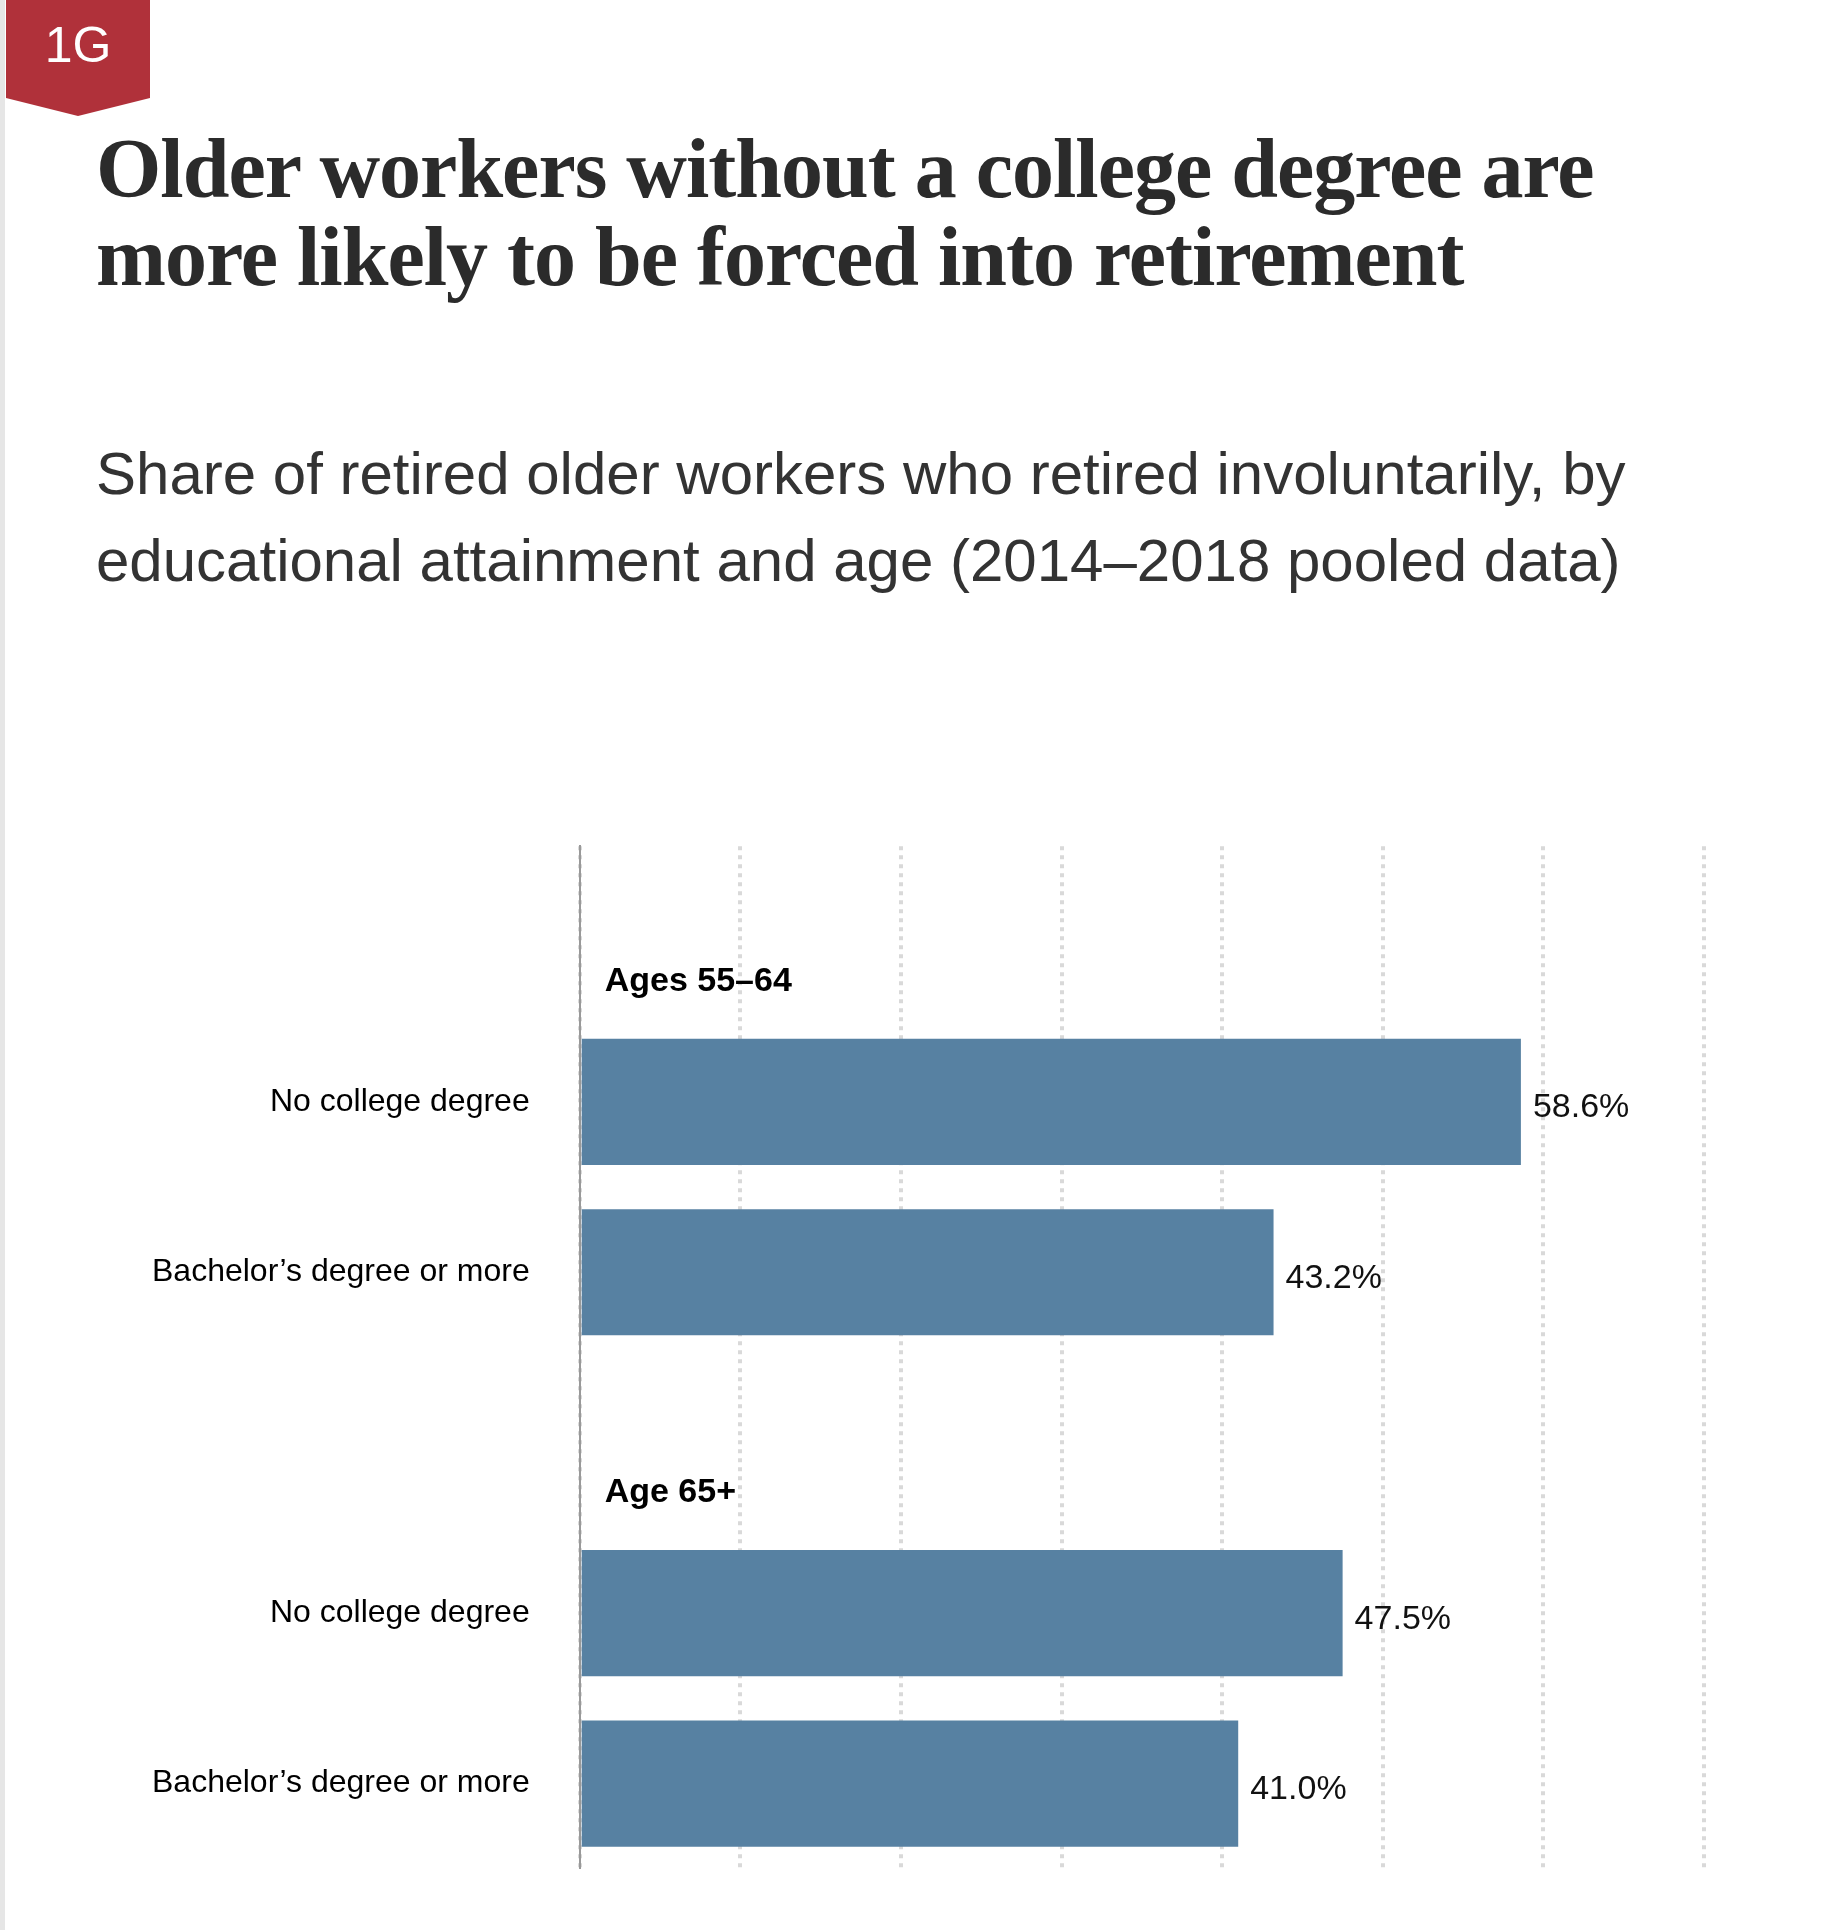 Image resolution: width=1844 pixels, height=1930 pixels. Describe the element at coordinates (1298, 1786) in the screenshot. I see `data-label: 41.0%` at that location.